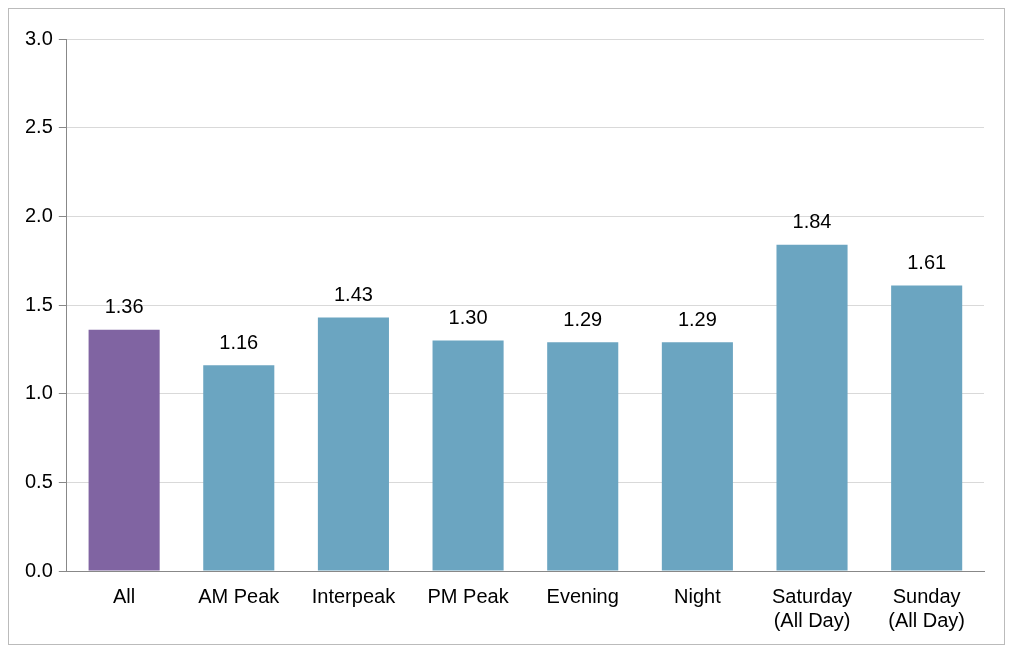 The height and width of the screenshot is (651, 1009). Describe the element at coordinates (38, 214) in the screenshot. I see `y-tick-label: 2.0` at that location.